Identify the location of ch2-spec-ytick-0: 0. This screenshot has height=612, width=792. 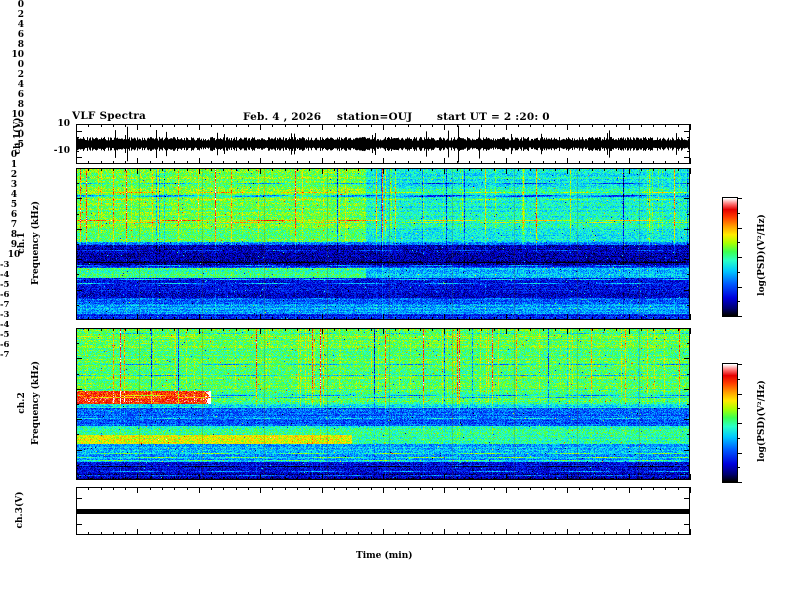
(20, 65).